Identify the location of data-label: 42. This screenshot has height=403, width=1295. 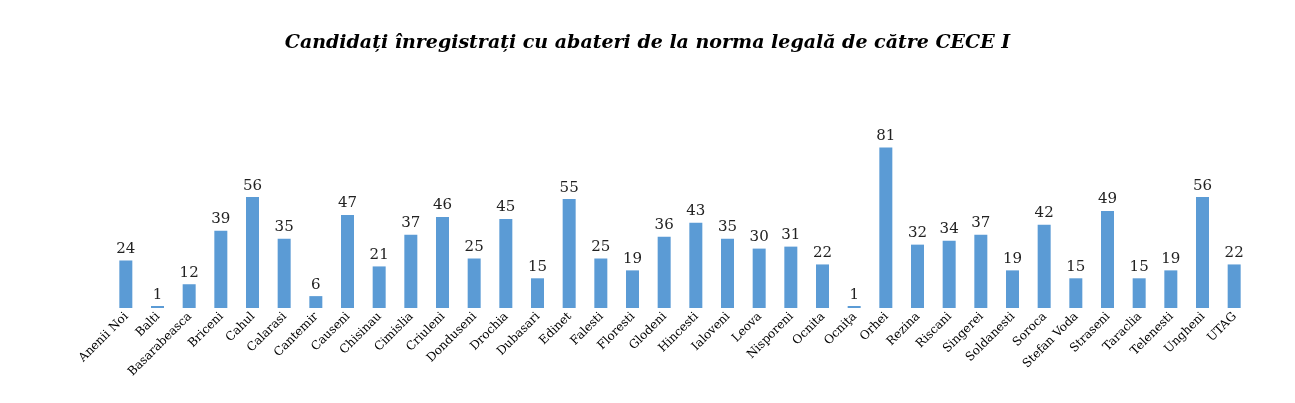
(1044, 212).